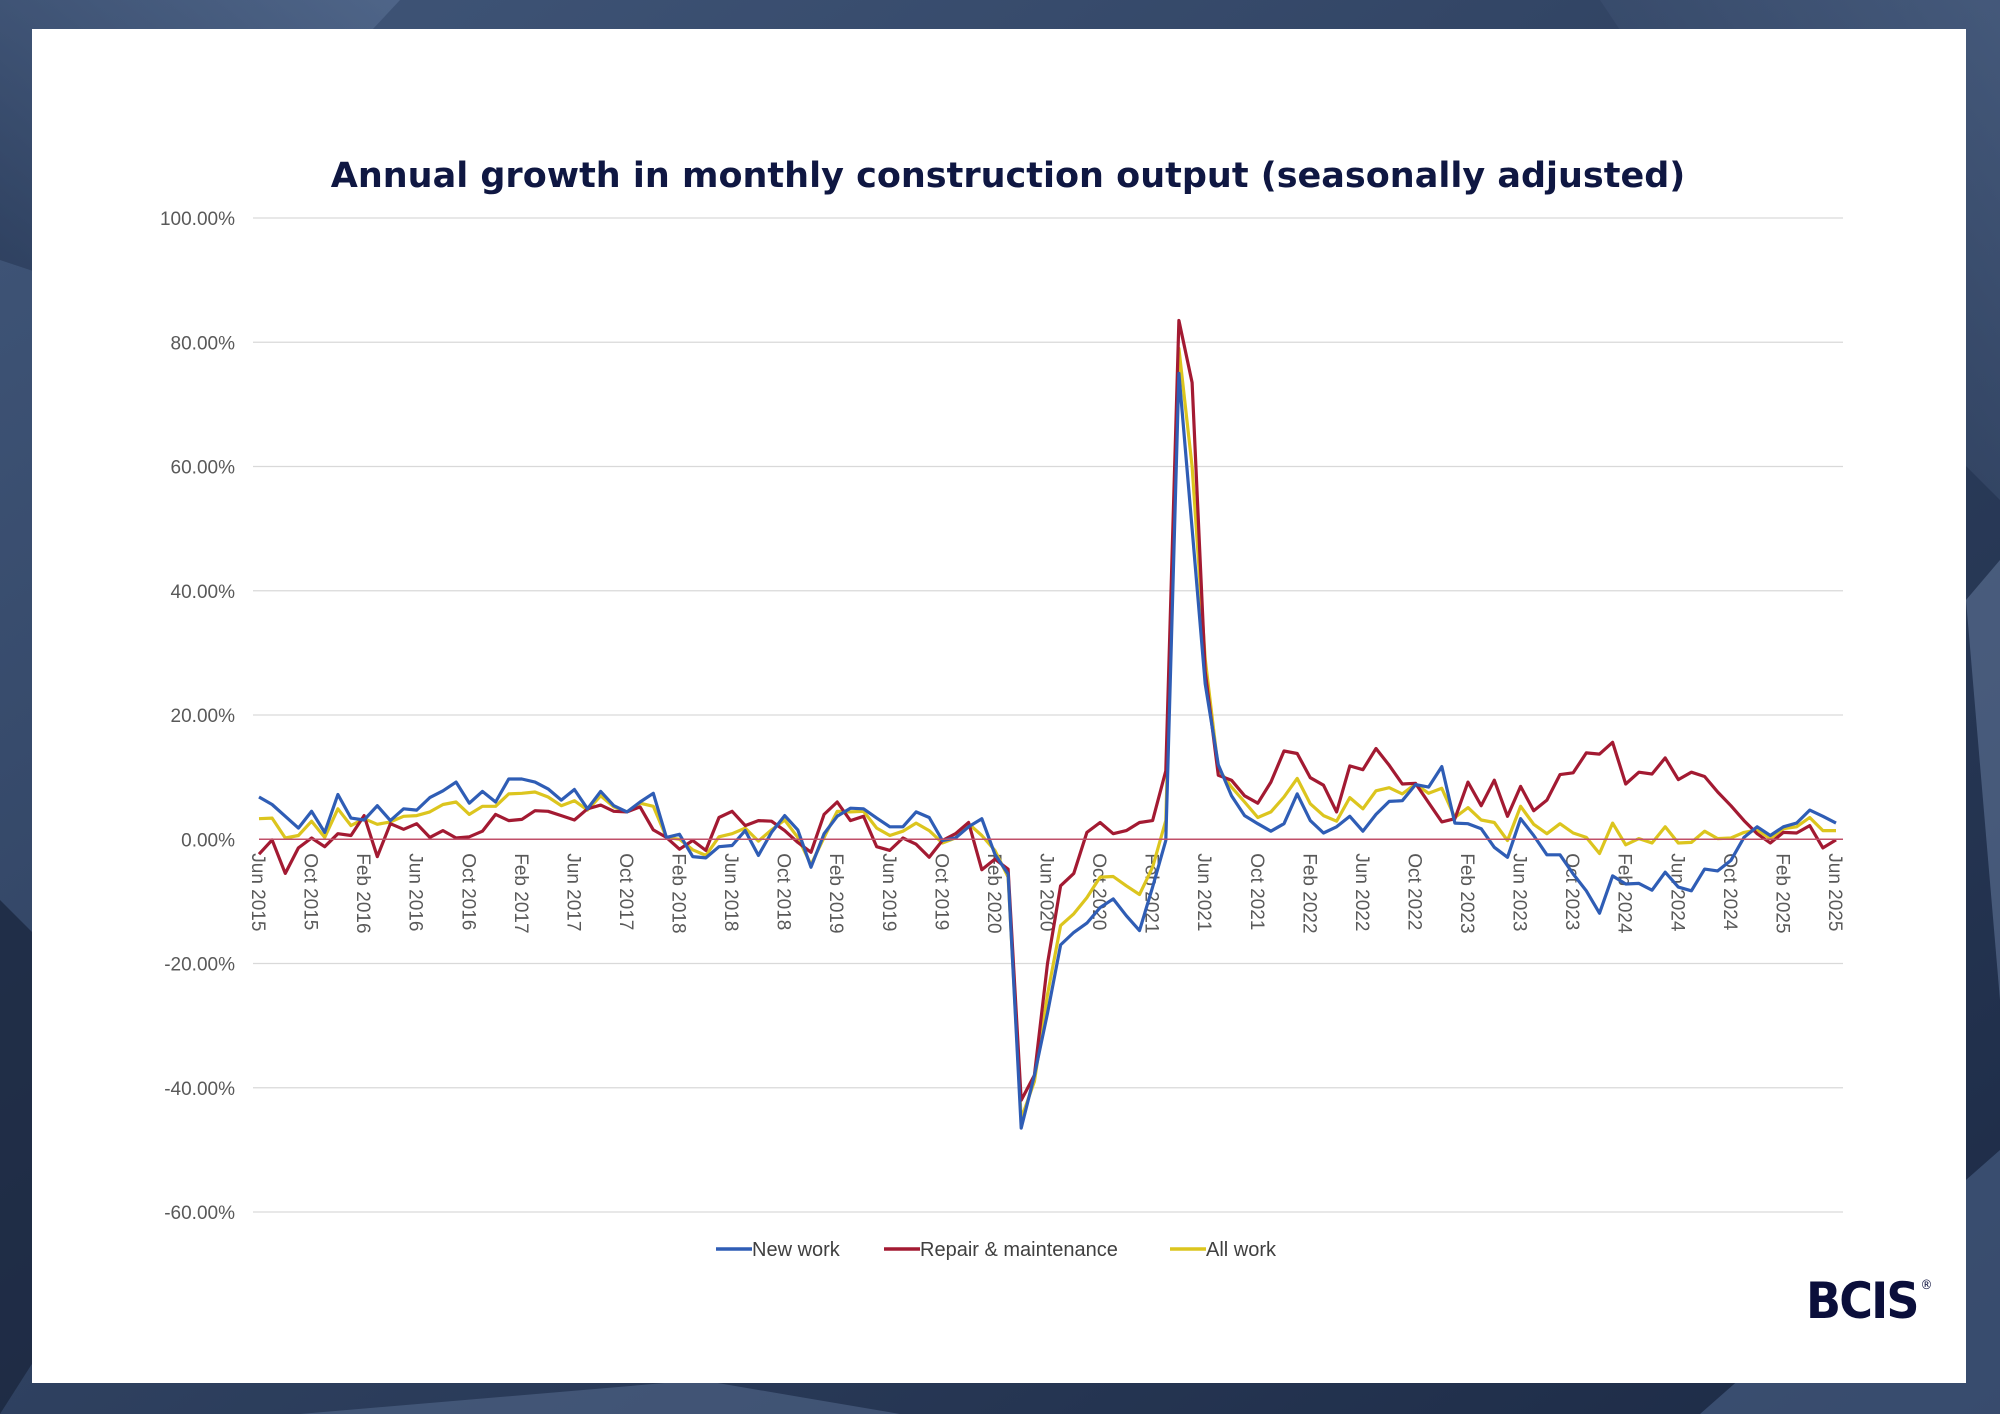  I want to click on x-tick-label: Jun 2023, so click(1519, 892).